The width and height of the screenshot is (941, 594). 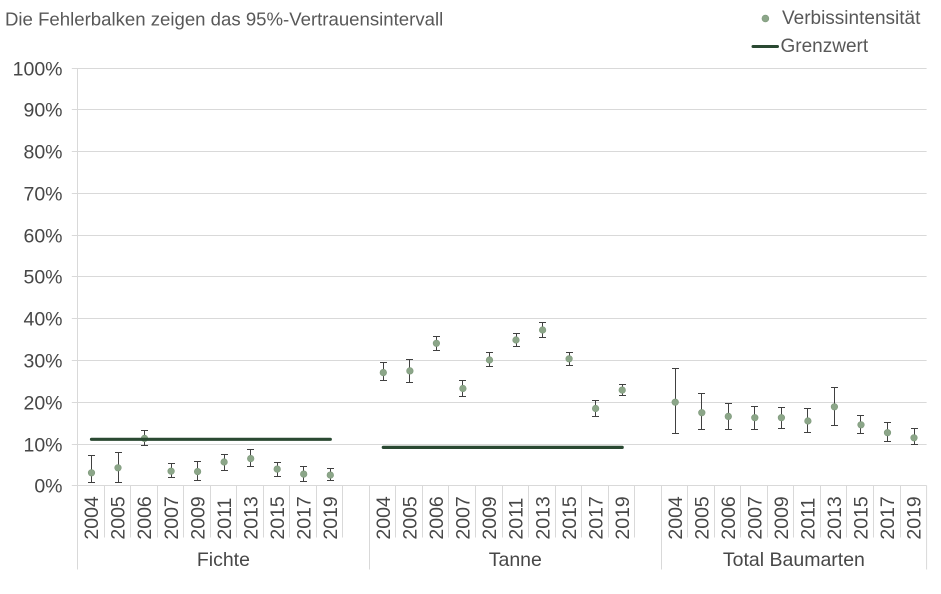 I want to click on svg-text: 50%, so click(x=42, y=278).